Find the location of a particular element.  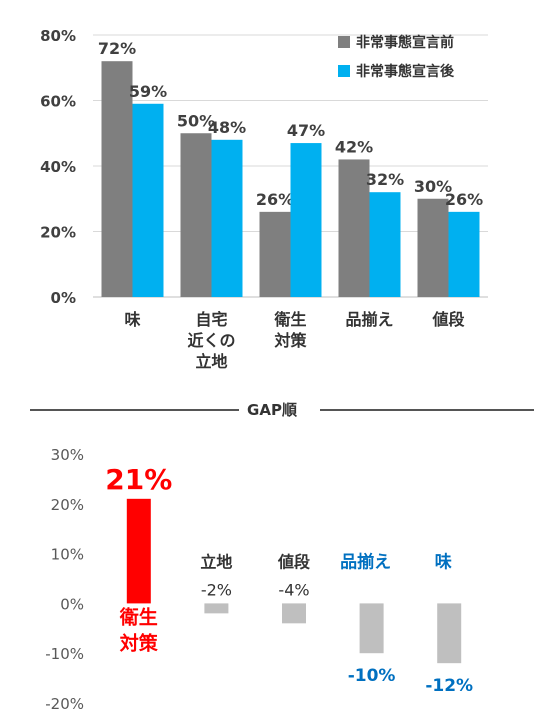

gap-section-header: GAP順 is located at coordinates (272, 410).